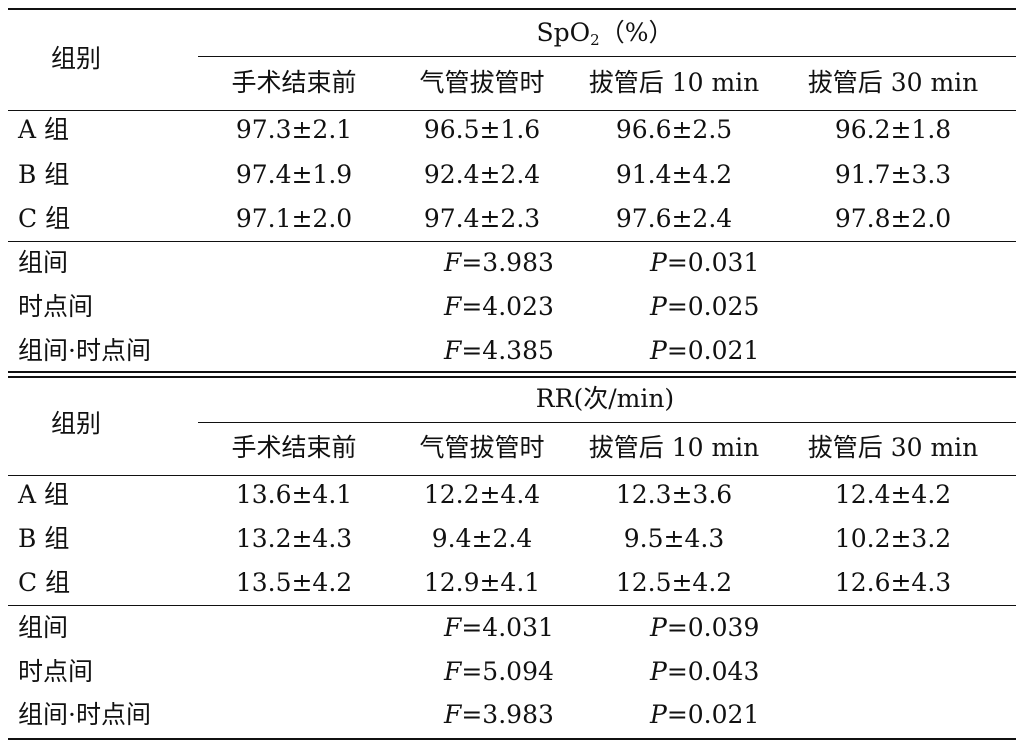  I want to click on data-cell: 13.5±4.2, so click(294, 582).